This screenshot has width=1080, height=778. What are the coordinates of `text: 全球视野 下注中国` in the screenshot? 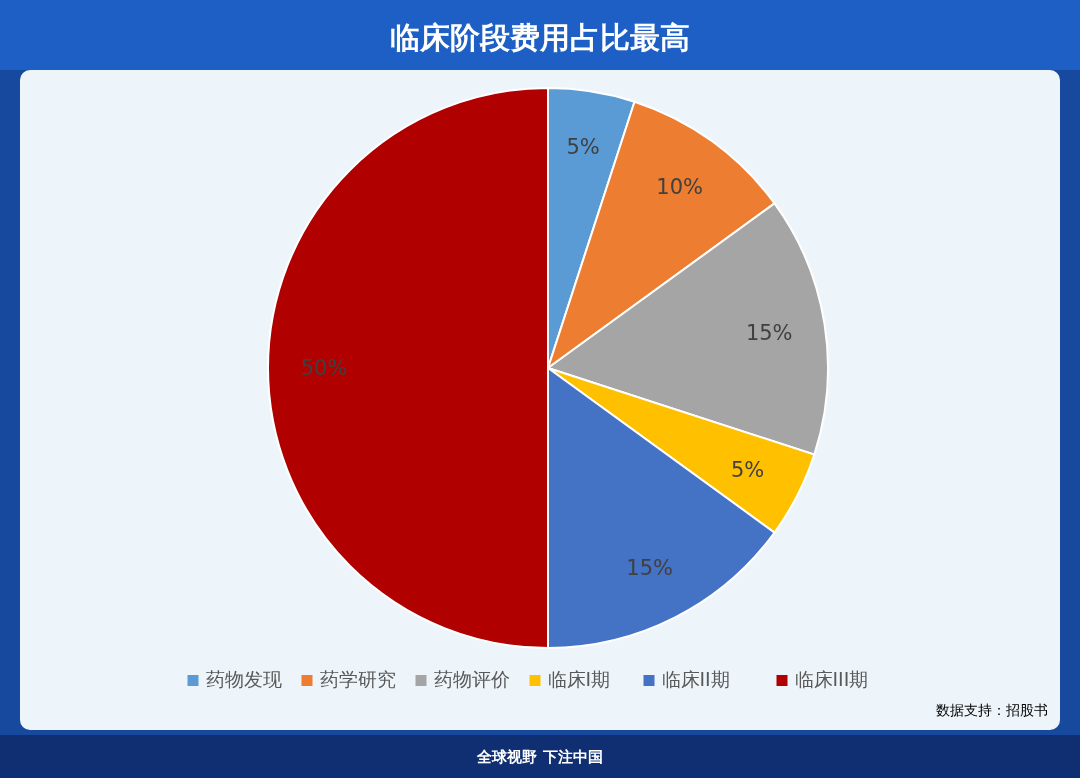 It's located at (539, 757).